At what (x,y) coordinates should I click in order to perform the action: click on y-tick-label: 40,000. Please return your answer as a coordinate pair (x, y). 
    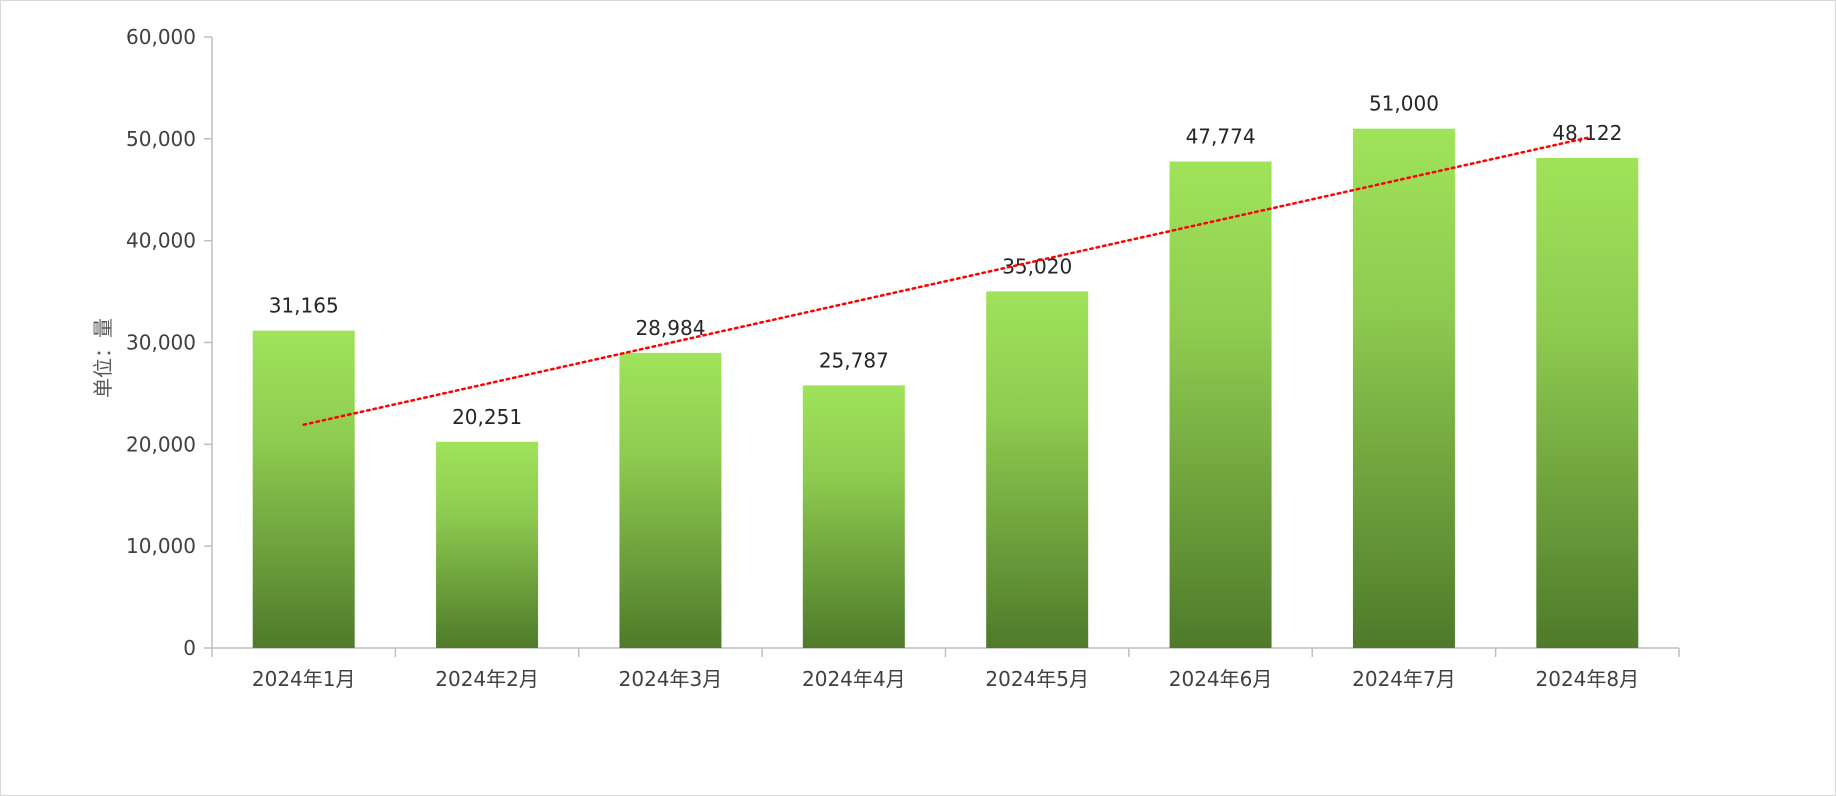
    Looking at the image, I should click on (161, 241).